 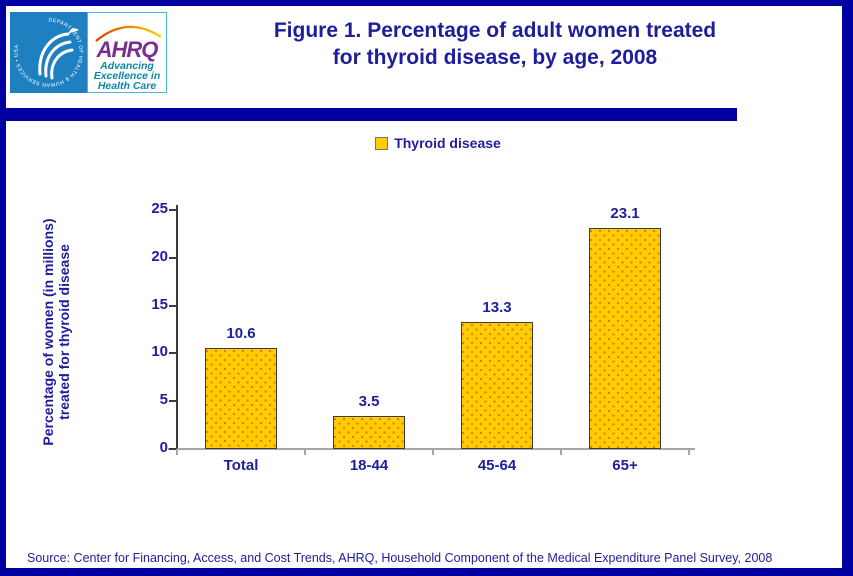 I want to click on left-border, so click(x=3, y=288).